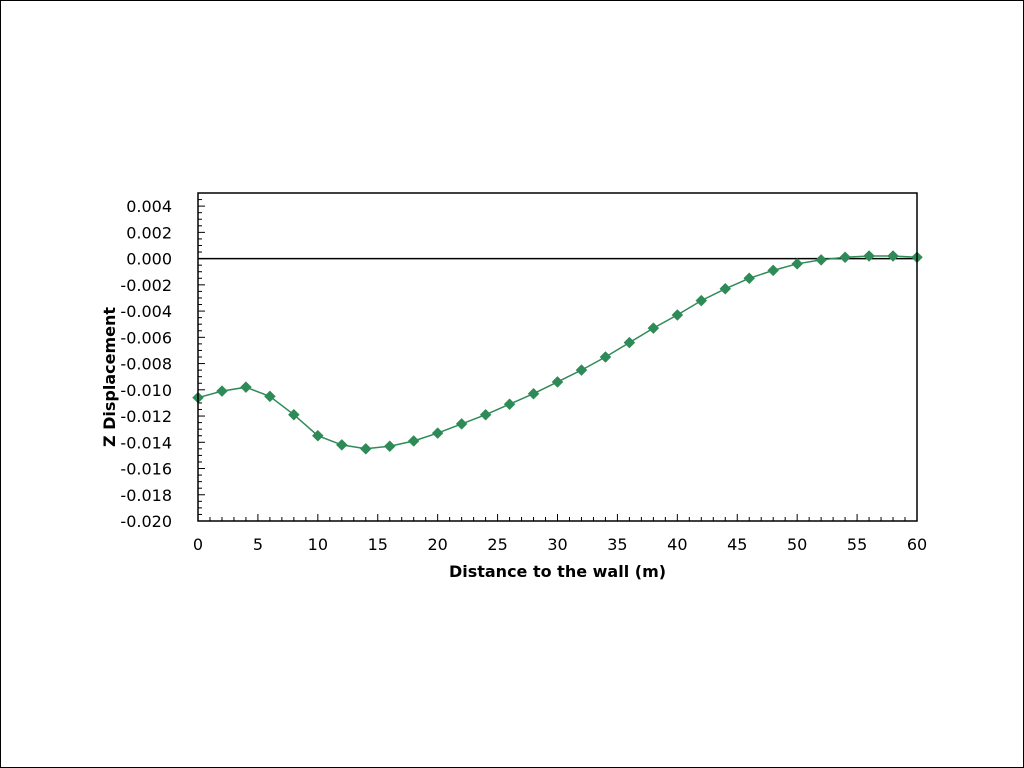 This screenshot has height=768, width=1024. I want to click on x-axis-title: Distance to the wall (m), so click(557, 571).